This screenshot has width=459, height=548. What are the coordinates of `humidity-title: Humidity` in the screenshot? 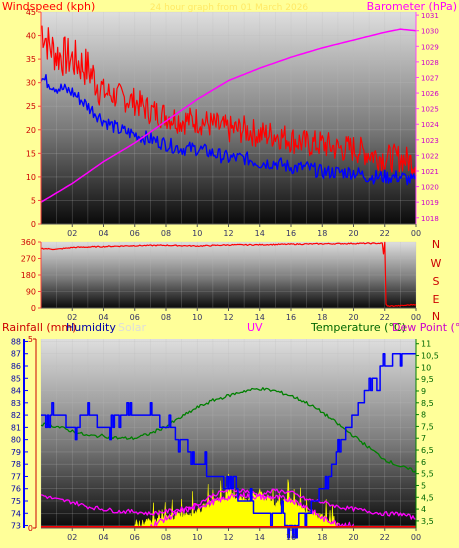 It's located at (91, 327).